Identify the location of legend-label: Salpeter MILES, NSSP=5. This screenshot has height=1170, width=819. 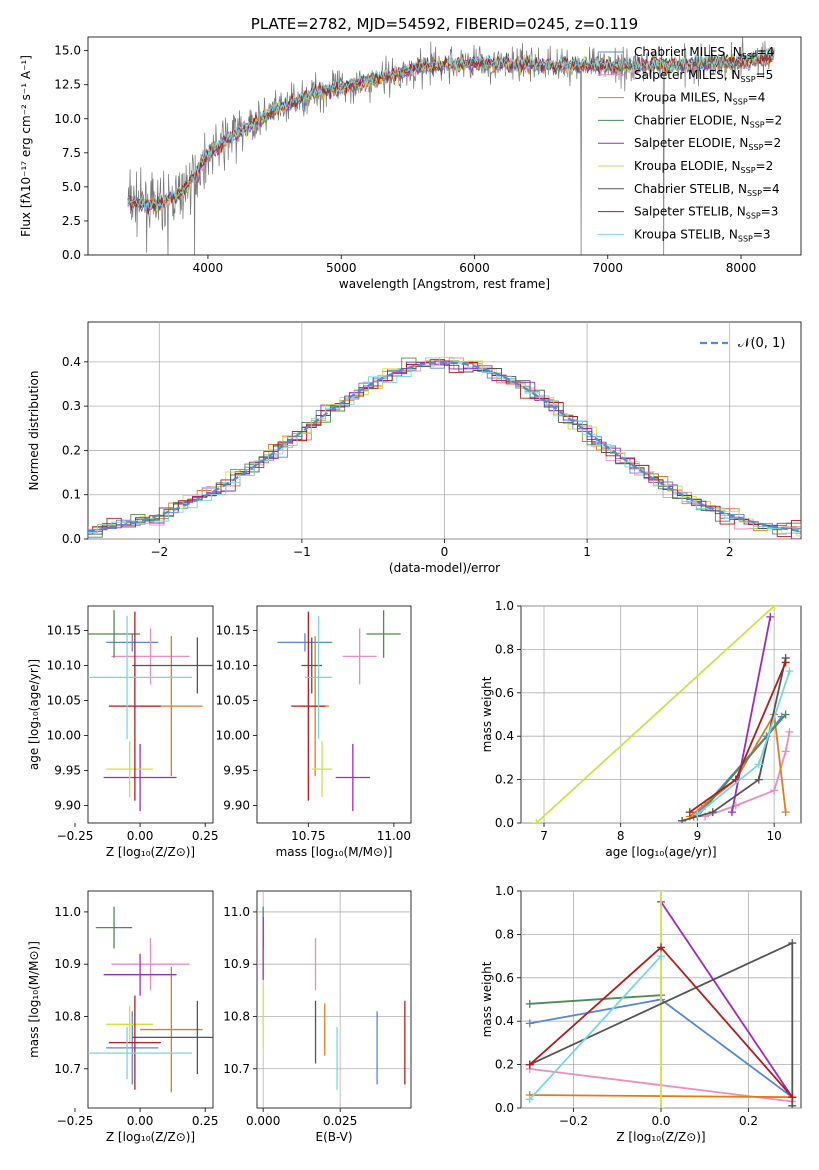
(703, 76).